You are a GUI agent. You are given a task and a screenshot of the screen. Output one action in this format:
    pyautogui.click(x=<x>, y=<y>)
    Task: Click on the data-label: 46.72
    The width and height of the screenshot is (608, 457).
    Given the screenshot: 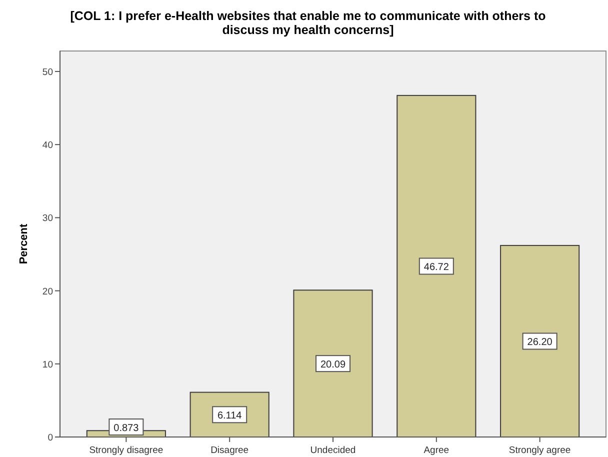 What is the action you would take?
    pyautogui.click(x=437, y=268)
    